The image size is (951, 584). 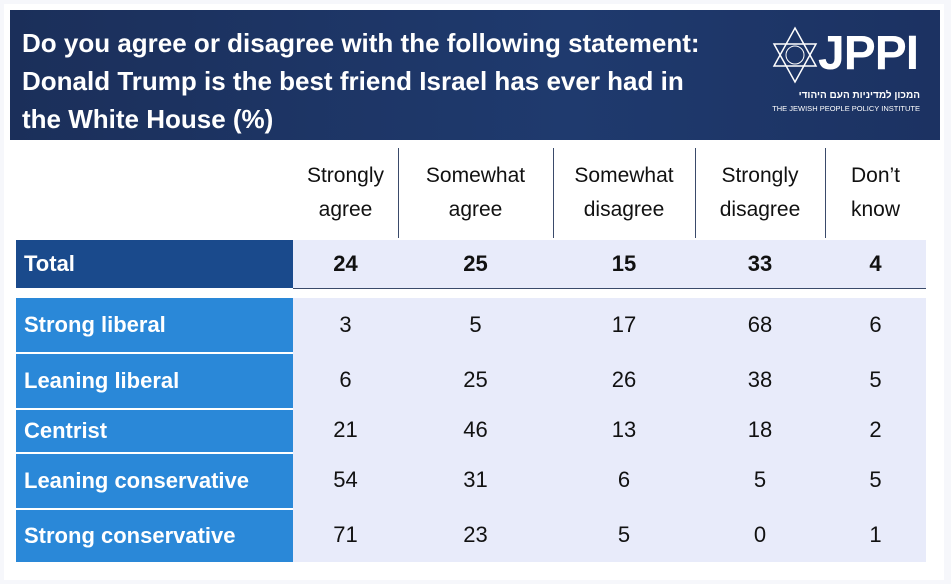 I want to click on table-cell: 38, so click(x=760, y=380).